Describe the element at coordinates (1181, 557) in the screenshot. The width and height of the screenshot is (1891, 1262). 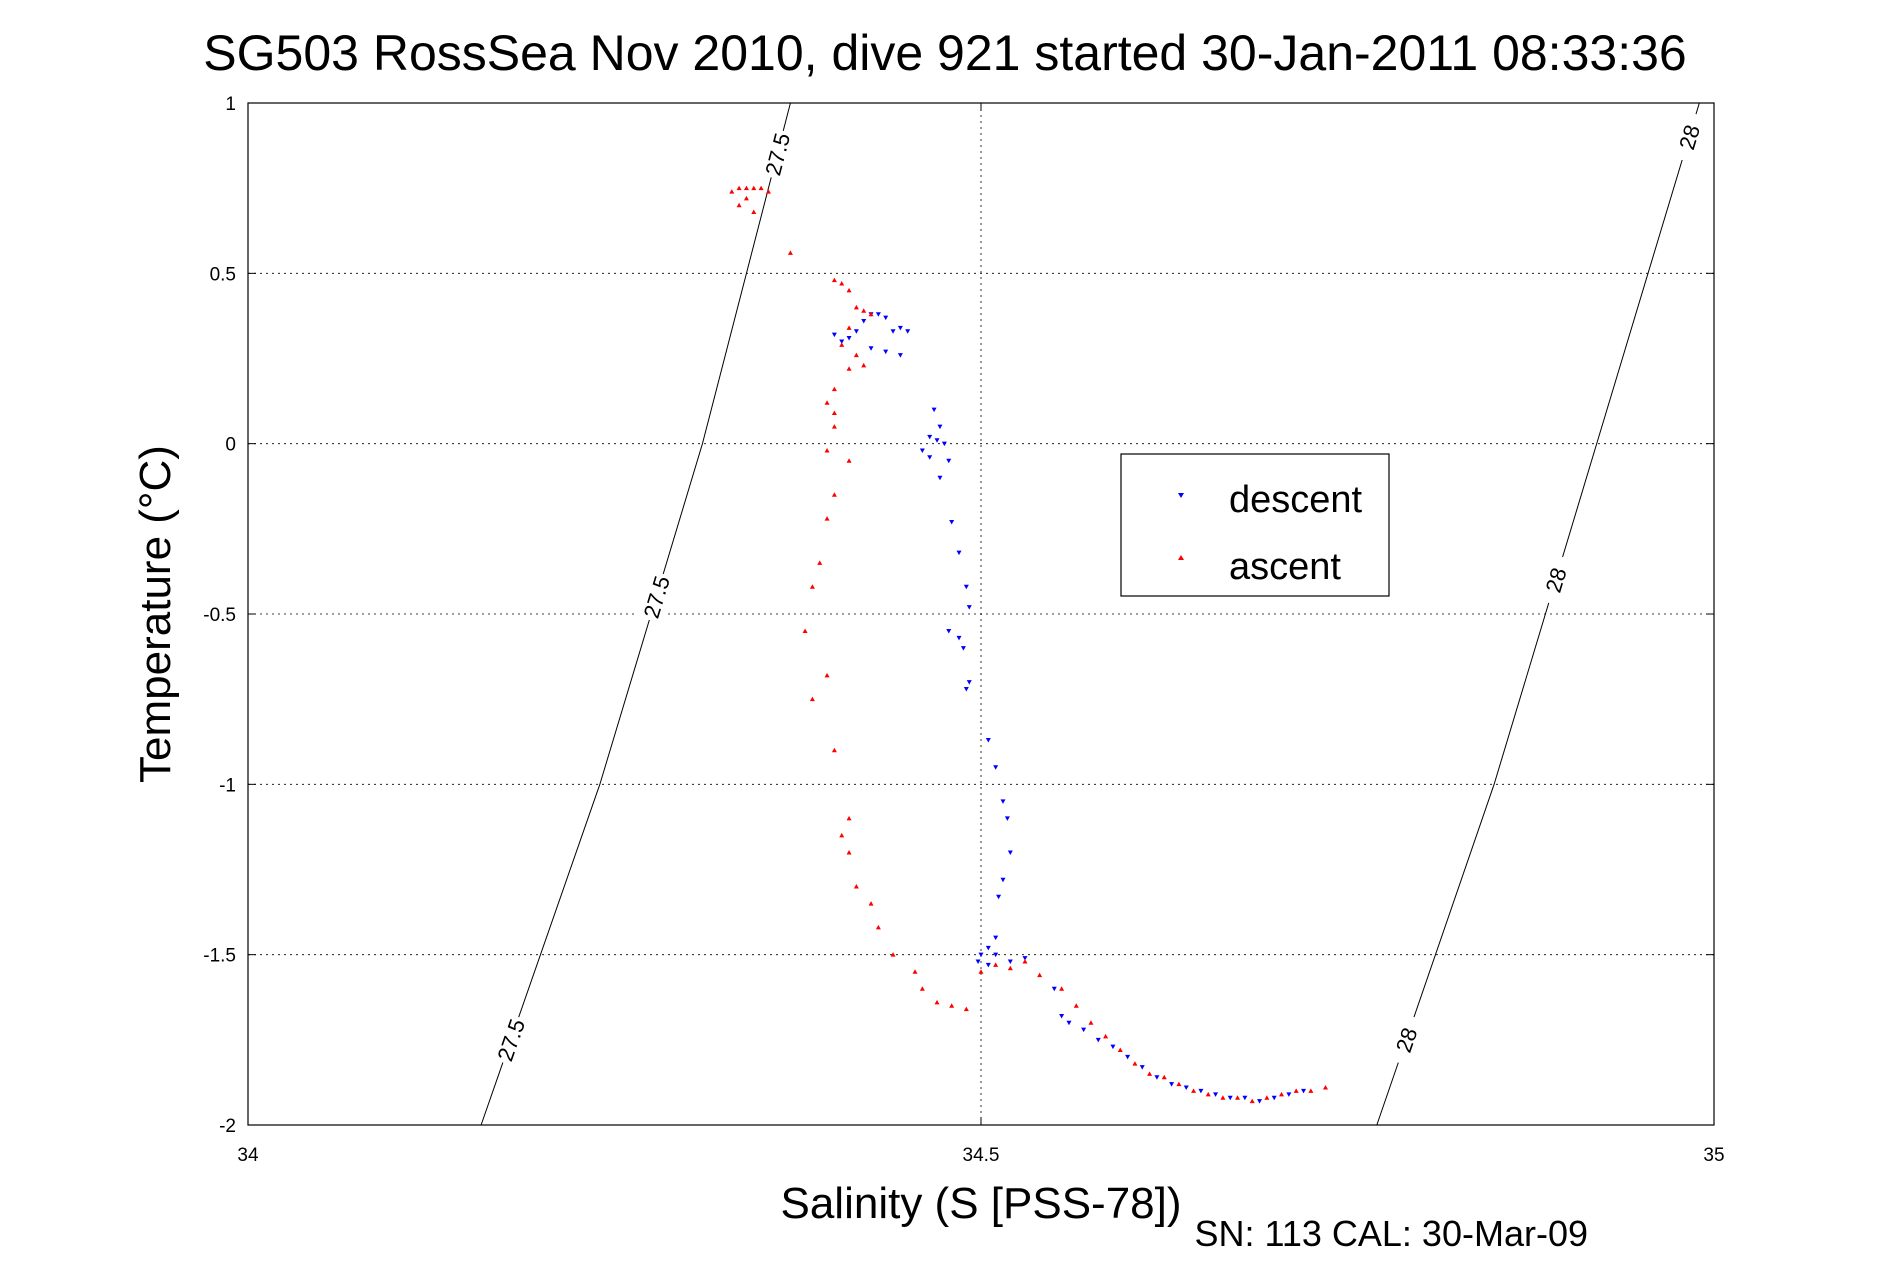
I see `legend-marker-ascent` at that location.